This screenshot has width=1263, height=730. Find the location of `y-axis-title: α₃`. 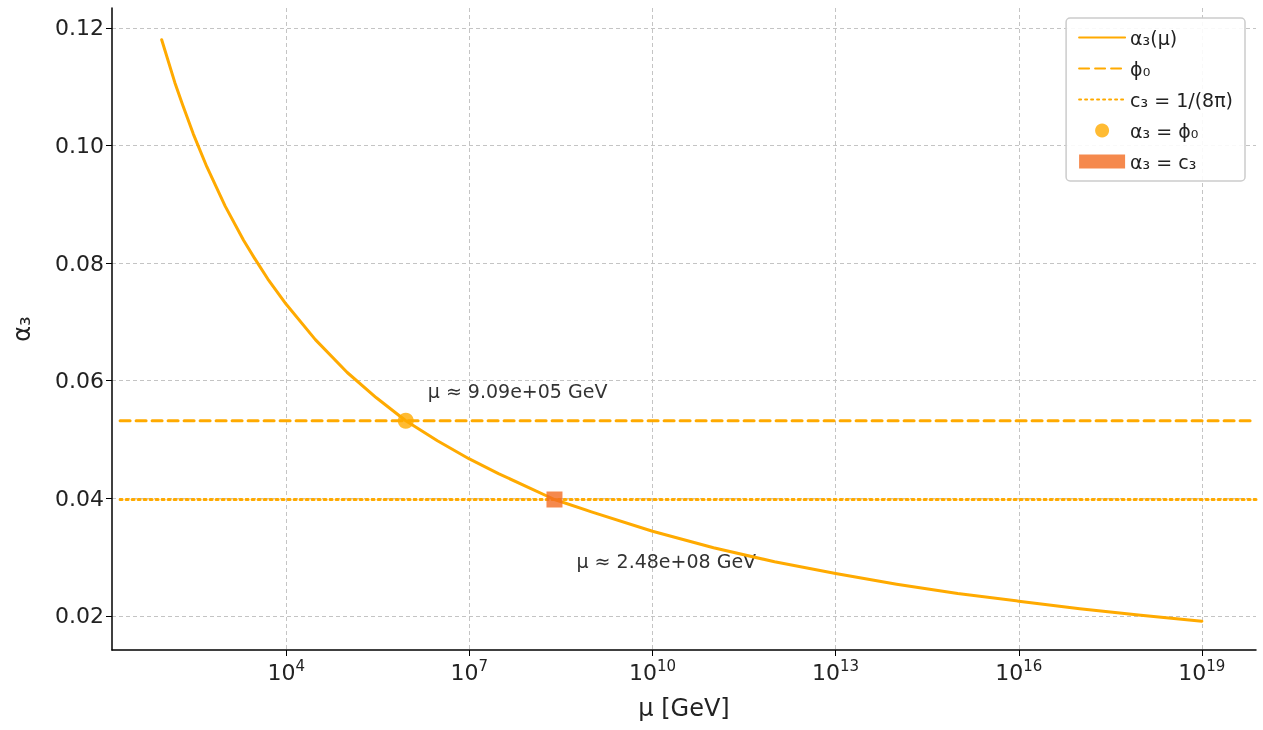

y-axis-title: α₃ is located at coordinates (22, 329).